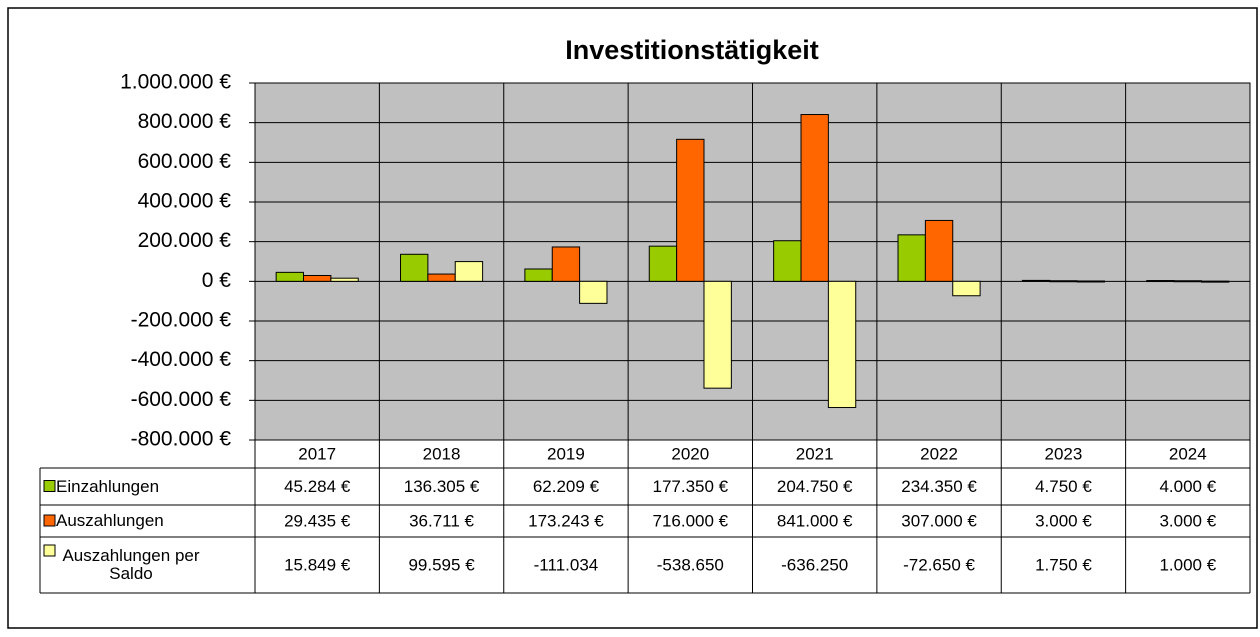 The image size is (1260, 637). What do you see at coordinates (1064, 453) in the screenshot?
I see `x-tick-label: 2023` at bounding box center [1064, 453].